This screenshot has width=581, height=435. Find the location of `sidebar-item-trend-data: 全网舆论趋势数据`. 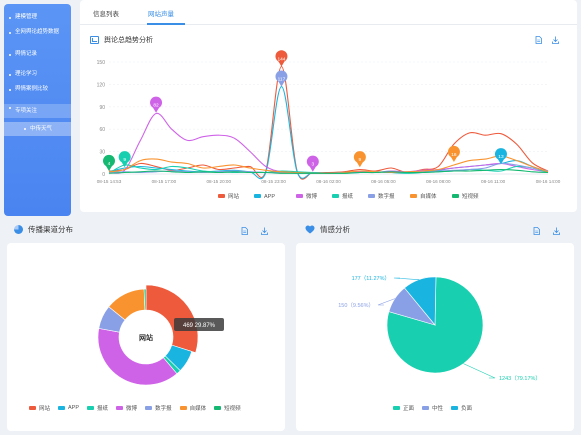

sidebar-item-trend-data: 全网舆论趋势数据 is located at coordinates (37, 32).